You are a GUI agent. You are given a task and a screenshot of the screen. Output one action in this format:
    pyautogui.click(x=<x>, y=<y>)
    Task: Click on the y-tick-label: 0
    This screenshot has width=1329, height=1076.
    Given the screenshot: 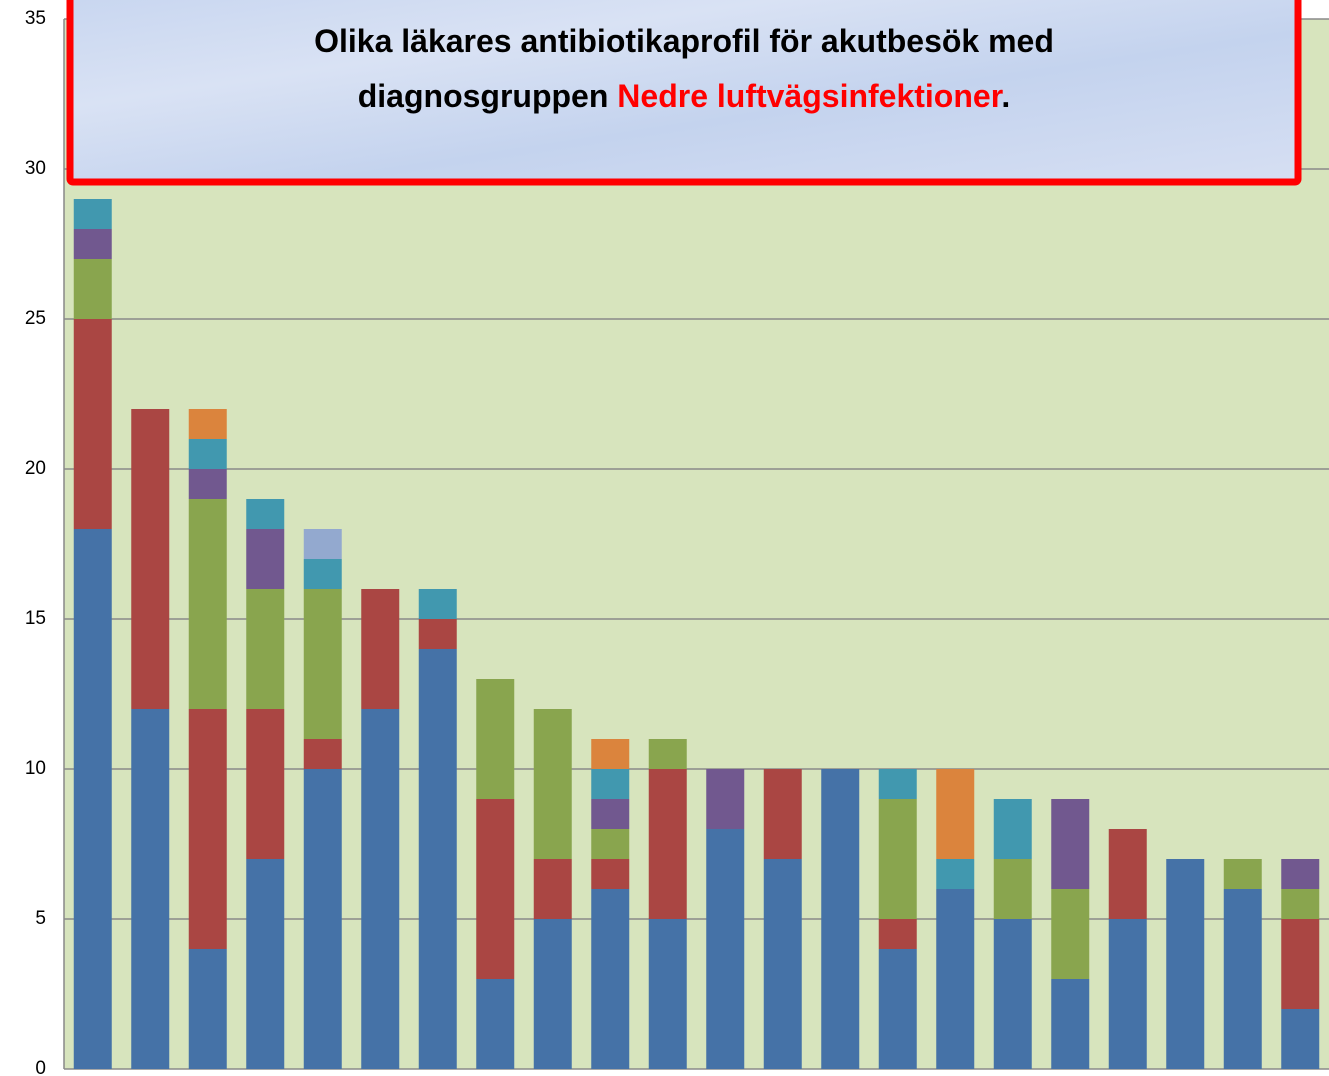 What is the action you would take?
    pyautogui.click(x=40, y=1067)
    